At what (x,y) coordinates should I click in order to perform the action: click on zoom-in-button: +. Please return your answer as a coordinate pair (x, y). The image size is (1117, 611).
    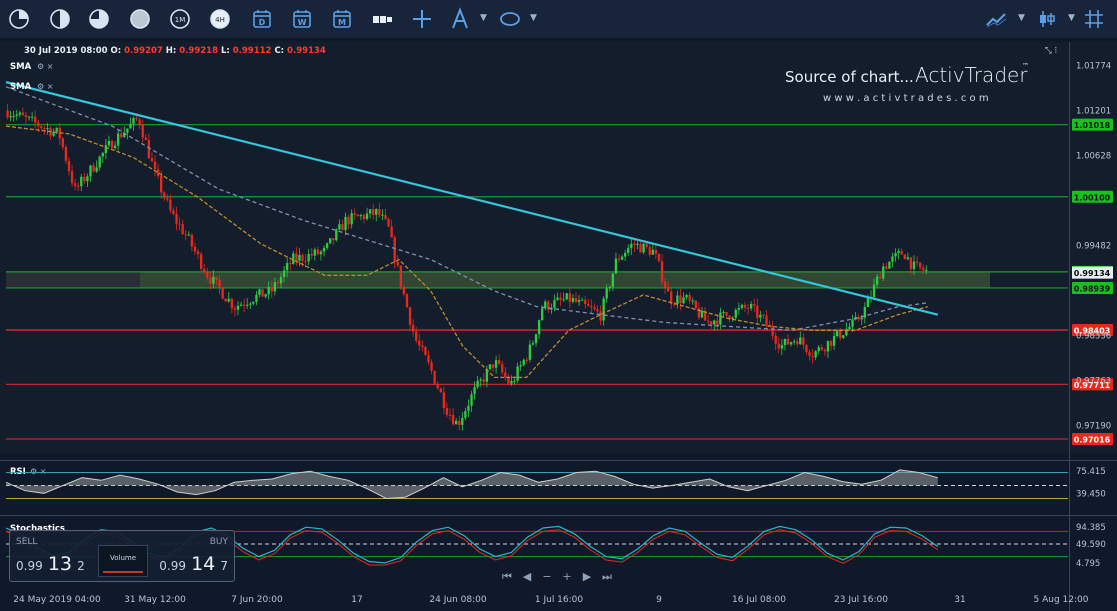
    Looking at the image, I should click on (567, 576).